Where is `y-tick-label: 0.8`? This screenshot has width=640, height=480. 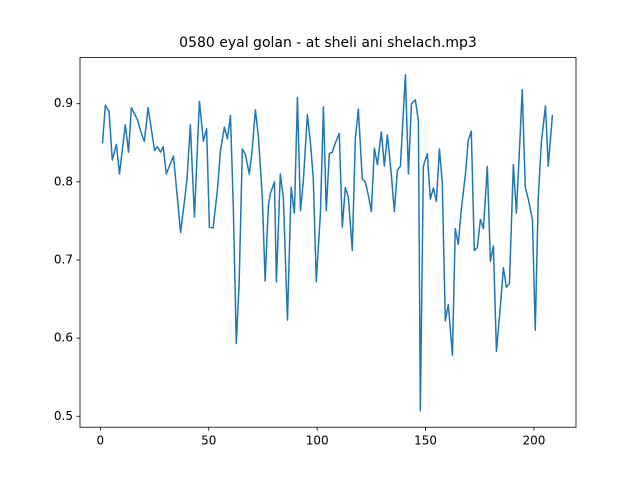 y-tick-label: 0.8 is located at coordinates (63, 181).